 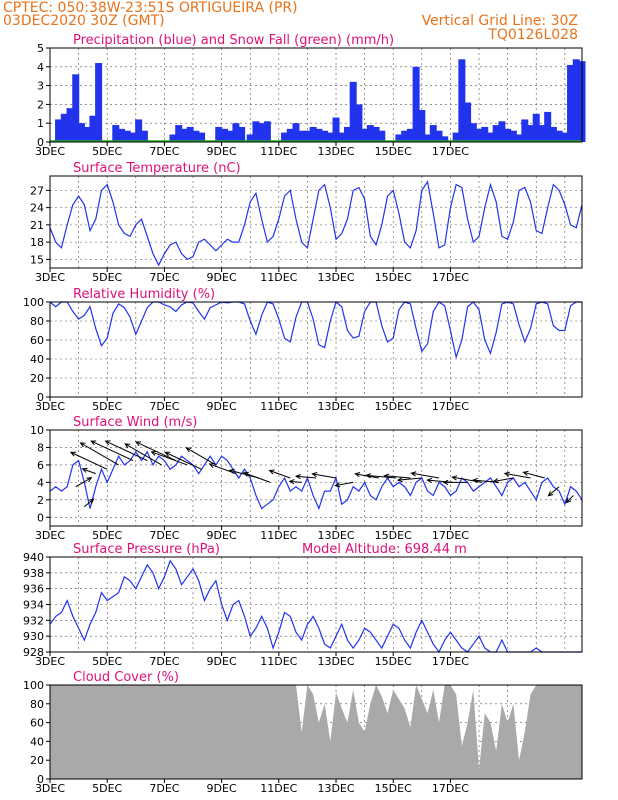 I want to click on y-tick-label: 8, so click(x=40, y=447).